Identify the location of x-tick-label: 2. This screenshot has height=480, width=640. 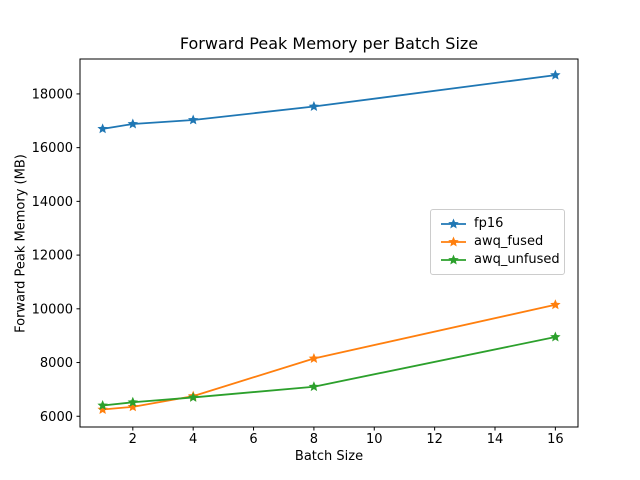
(133, 439).